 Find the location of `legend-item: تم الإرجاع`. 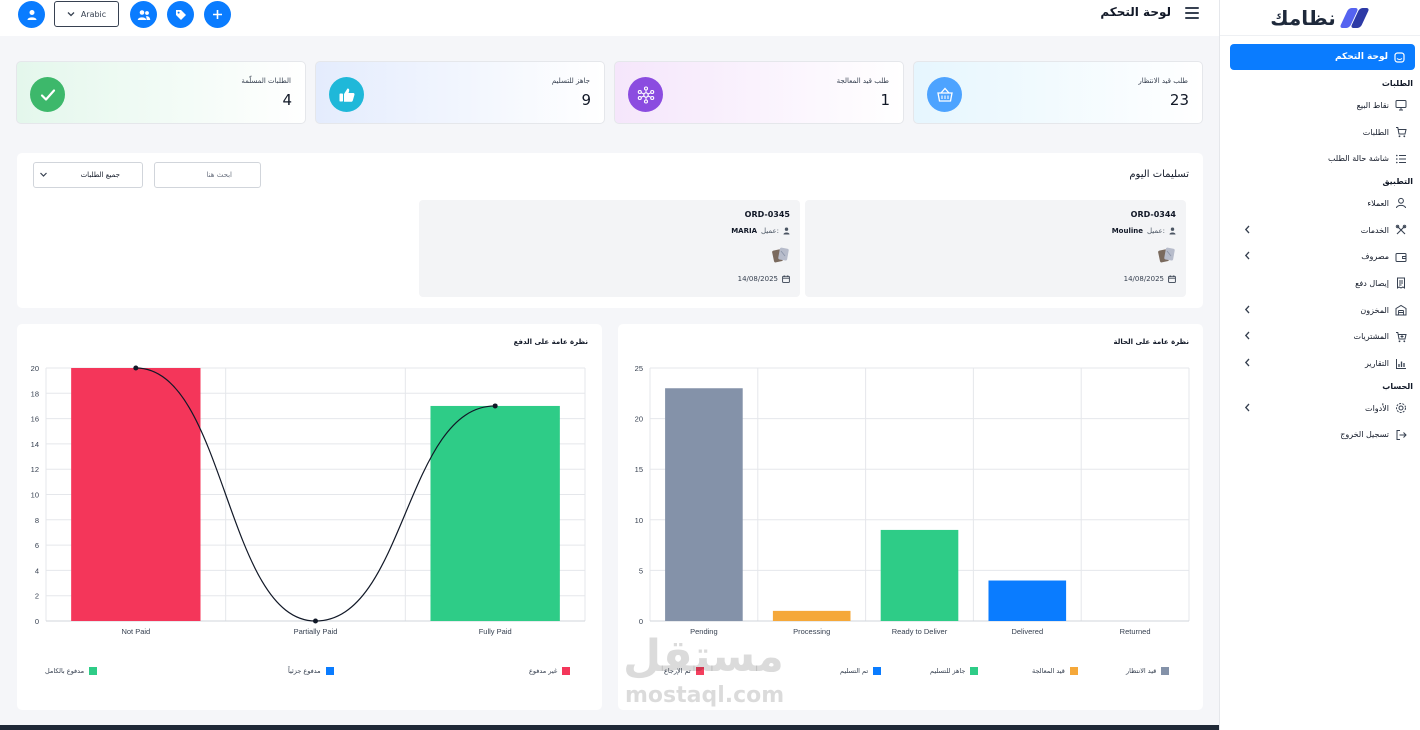

legend-item: تم الإرجاع is located at coordinates (684, 671).